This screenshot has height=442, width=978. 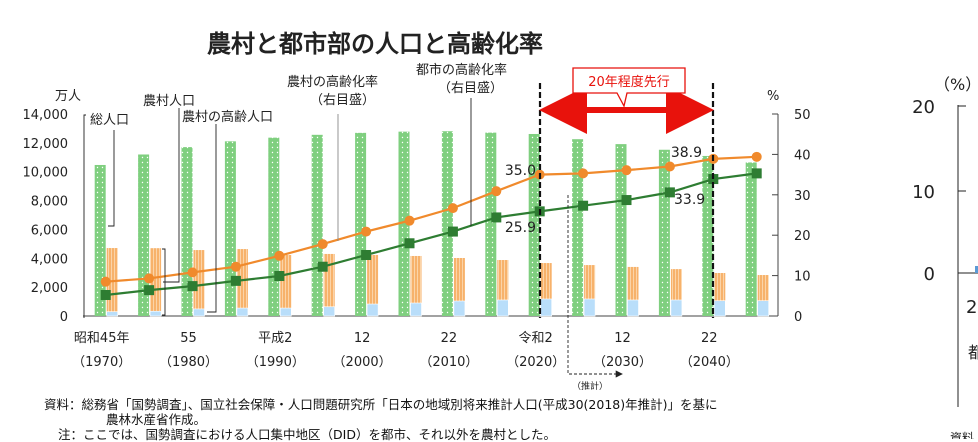 I want to click on x-tick-era: 12, so click(x=622, y=338).